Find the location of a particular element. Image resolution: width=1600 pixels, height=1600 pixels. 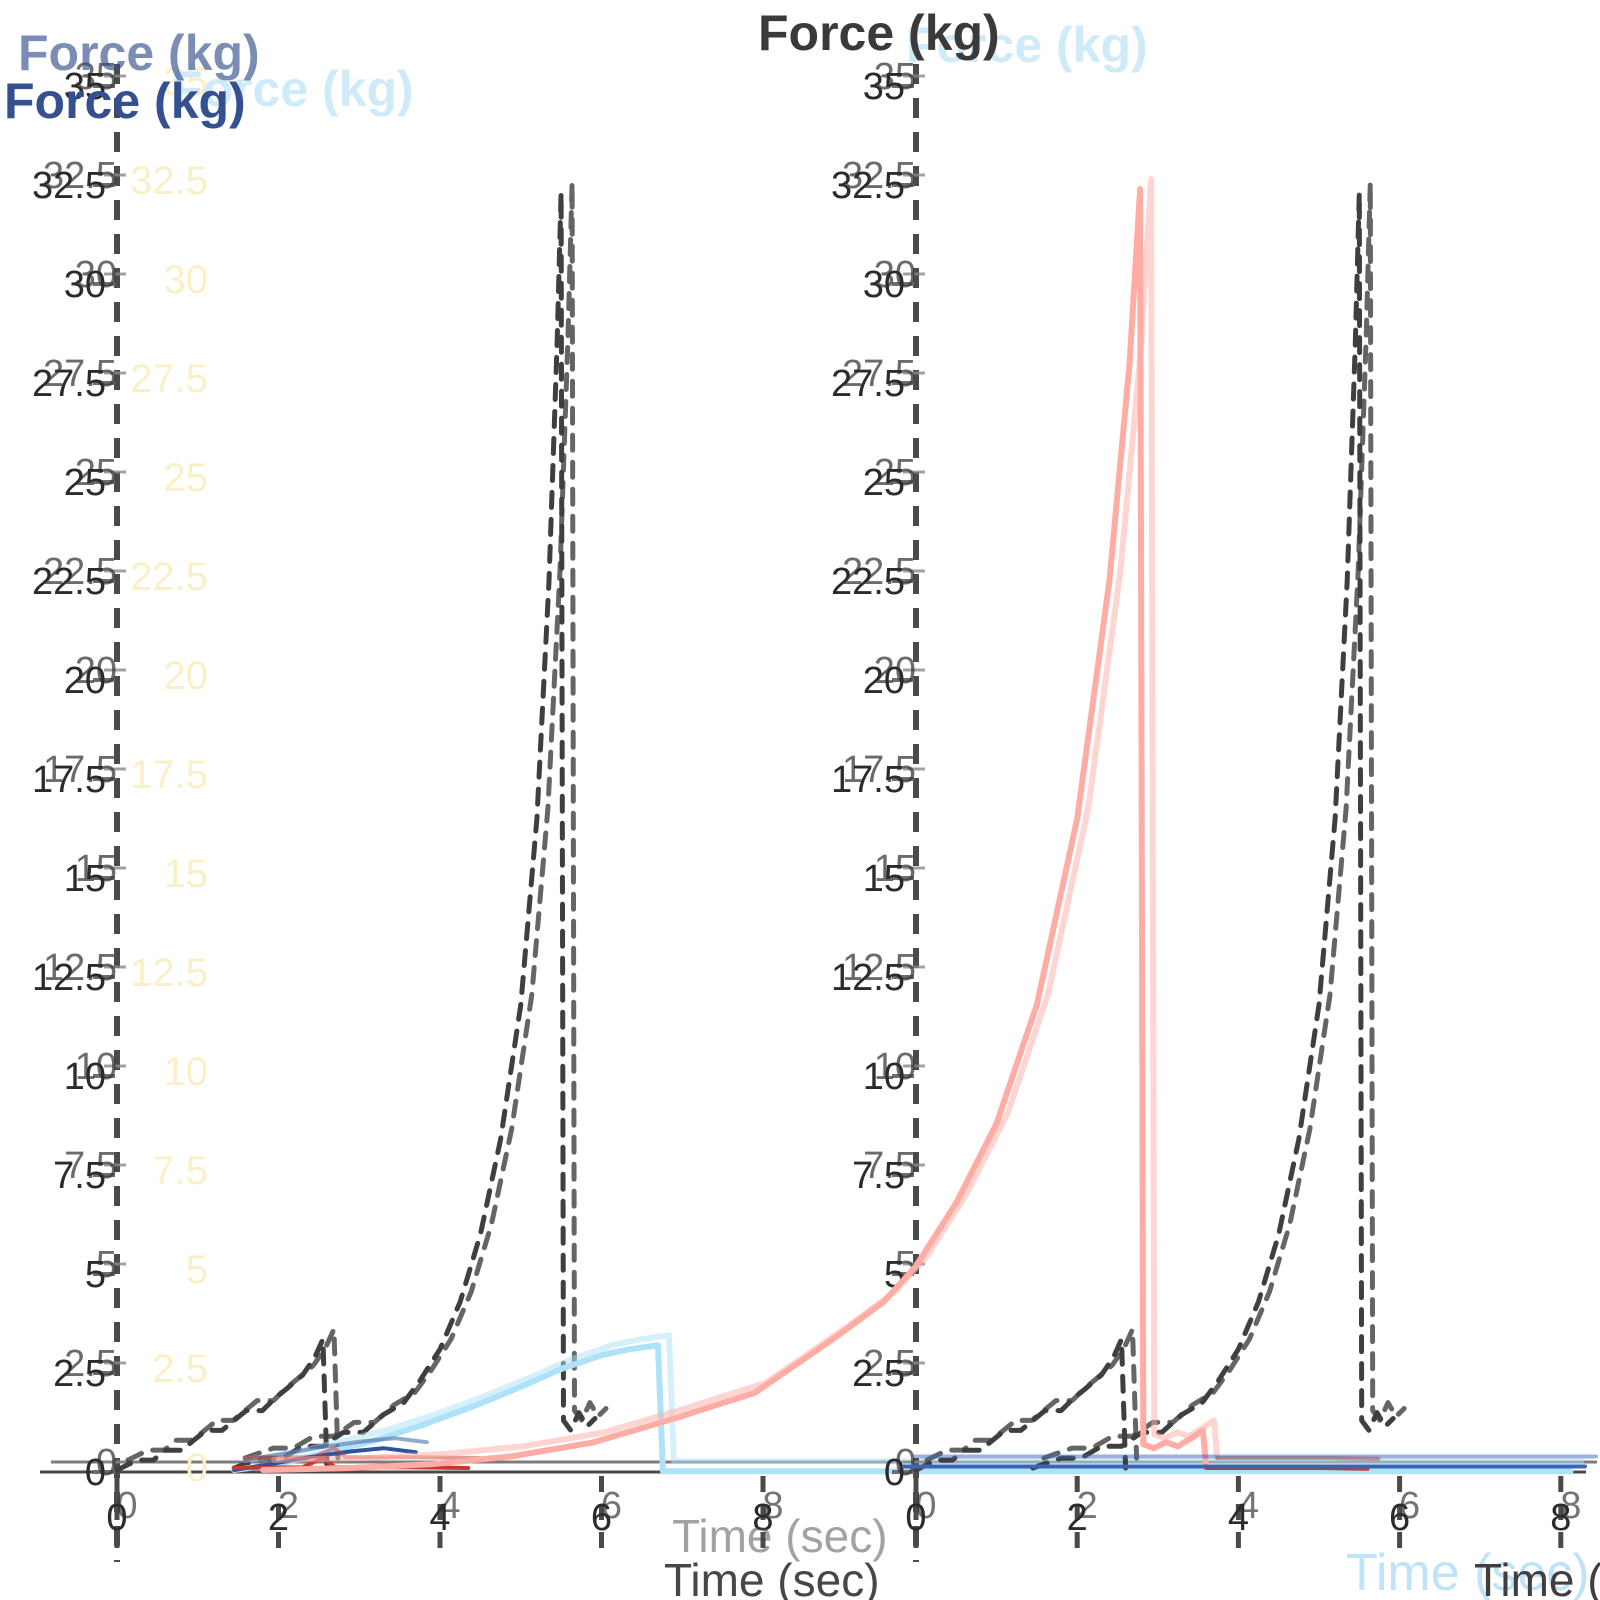

left-x-tick-label-ghost: 4 is located at coordinates (449, 1506).